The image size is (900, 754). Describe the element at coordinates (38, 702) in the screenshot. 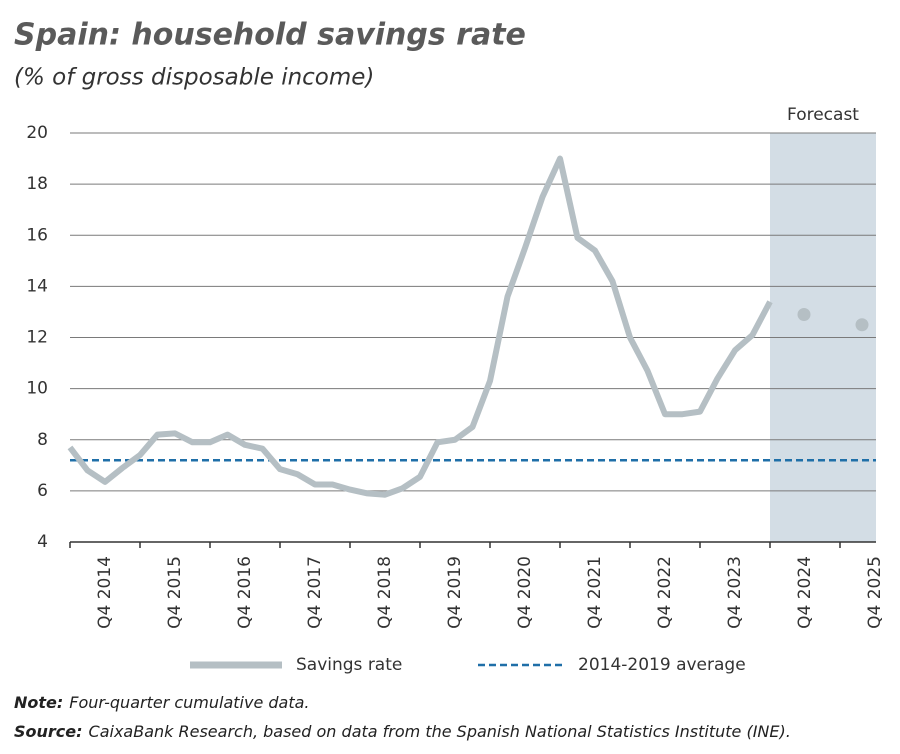

I see `footnote-label: Note:` at that location.